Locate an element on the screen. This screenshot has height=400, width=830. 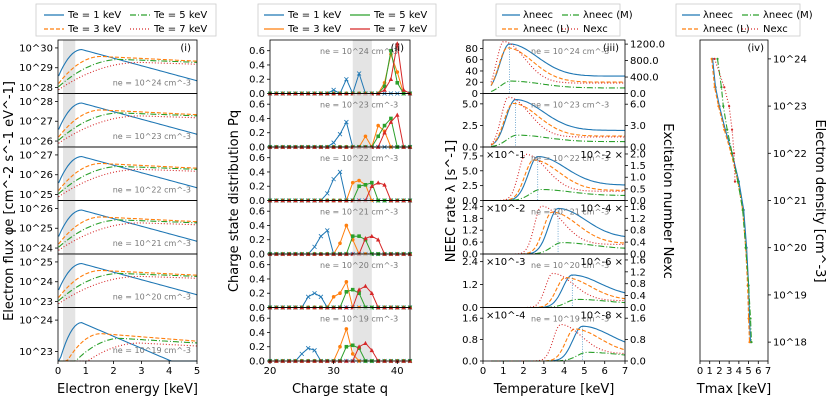
i-ytick-label-row-4-0: 10^23 is located at coordinates (36, 302).